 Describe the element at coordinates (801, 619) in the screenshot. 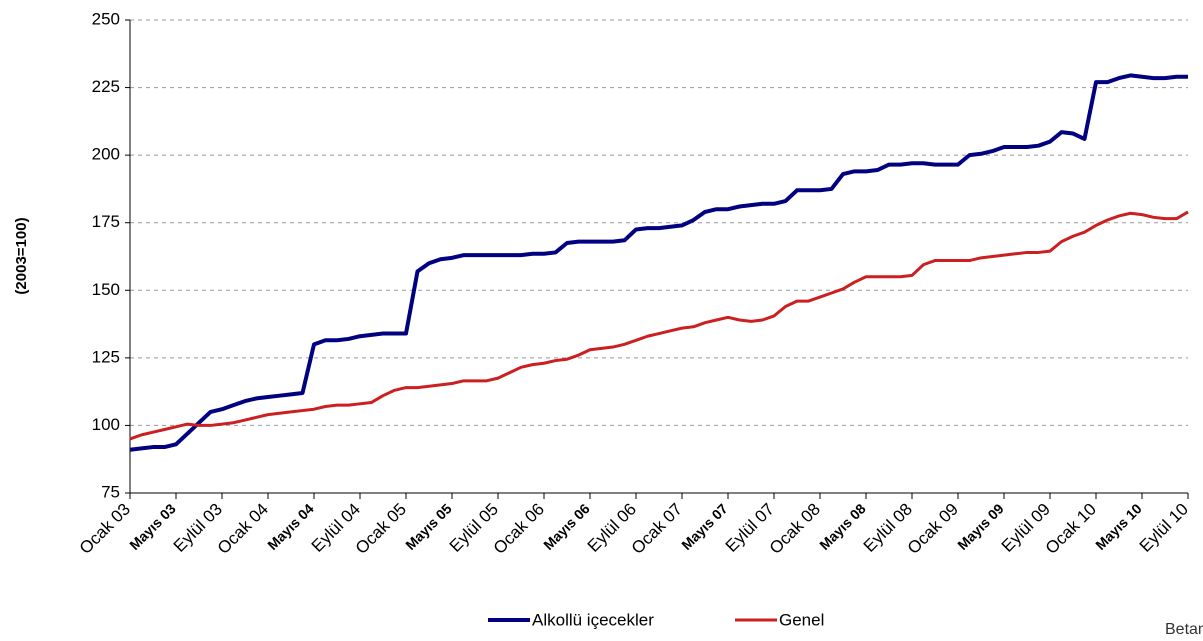

I see `legend-label: Genel` at that location.